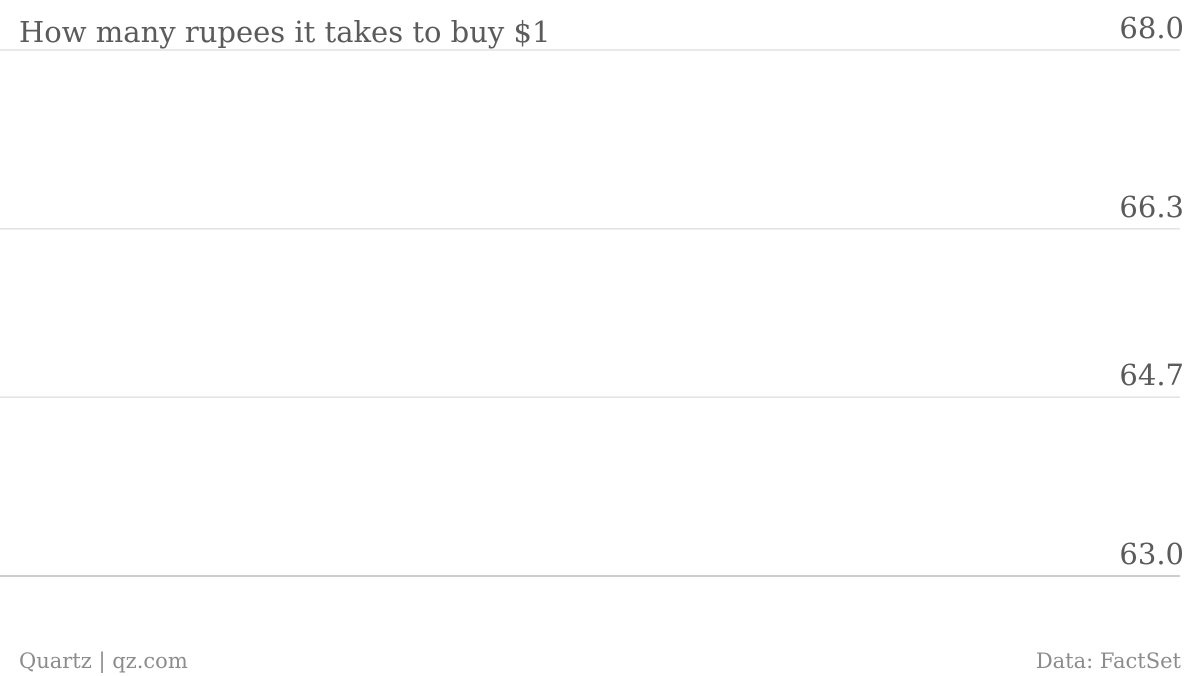 The width and height of the screenshot is (1200, 676). I want to click on y-tick-label: 63.0, so click(1151, 554).